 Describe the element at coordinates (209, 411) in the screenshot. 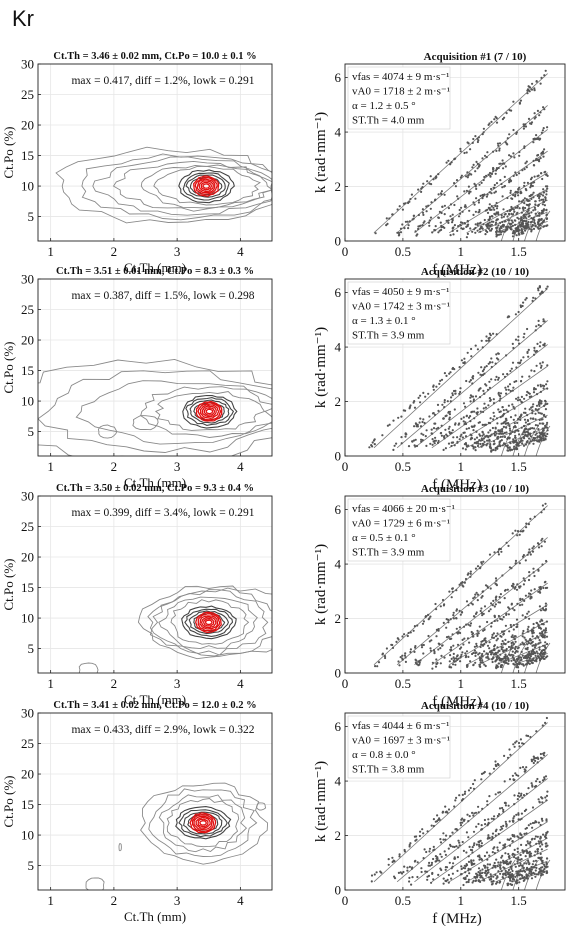

I see `contour-line-mid` at that location.